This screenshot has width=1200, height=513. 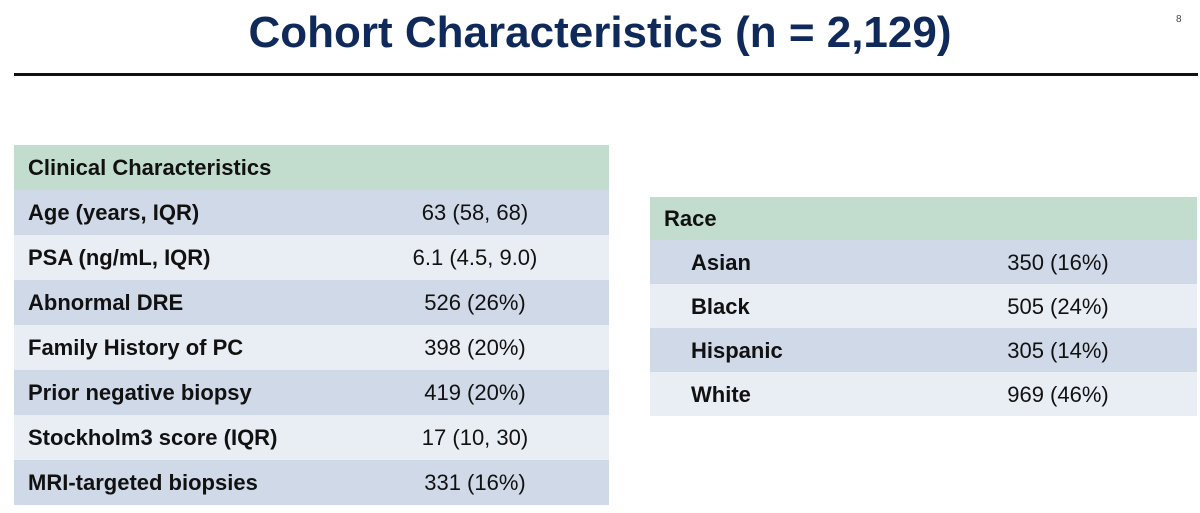 I want to click on table-row: Stockholm3 score (IQR) 17 (10, 30), so click(x=311, y=437).